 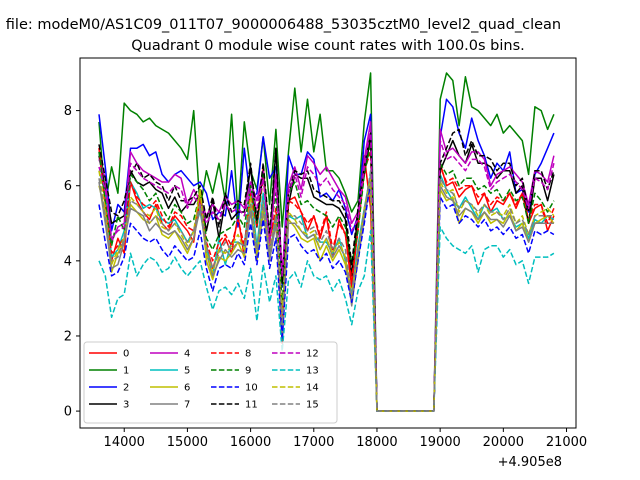 I want to click on legend-label-2: 2, so click(x=126, y=388).